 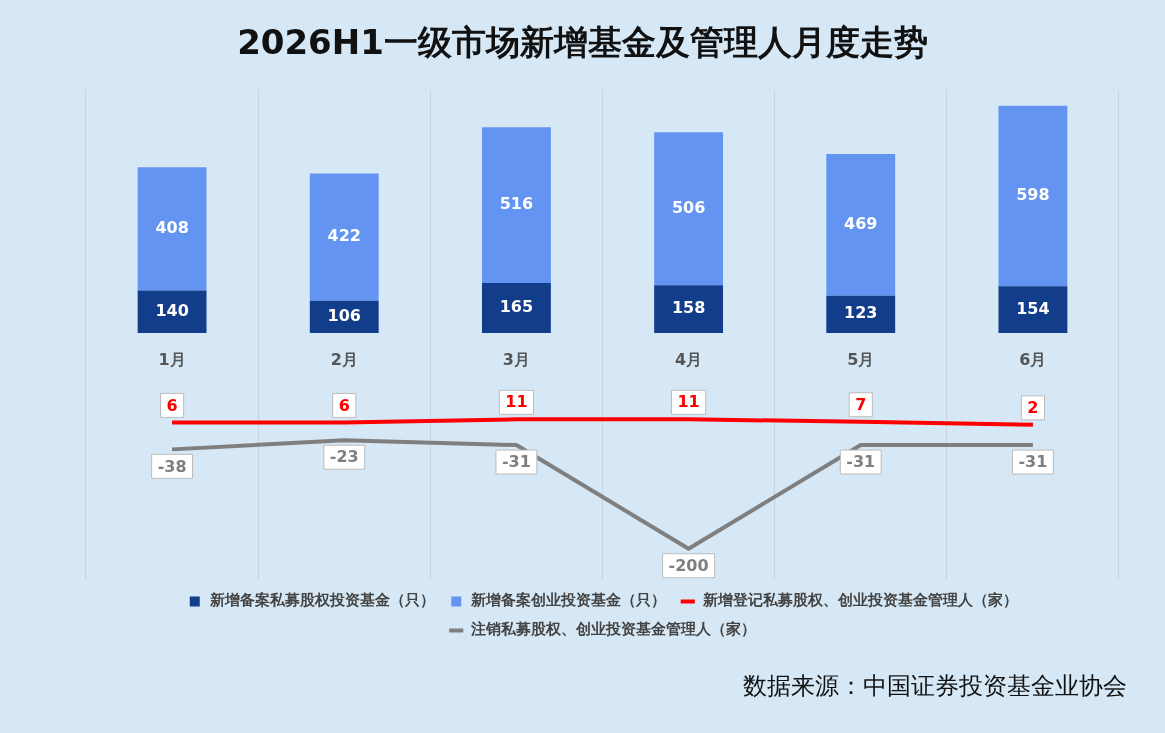 What do you see at coordinates (935, 686) in the screenshot?
I see `source-note: 数据来源：中国证券投资基金业协会` at bounding box center [935, 686].